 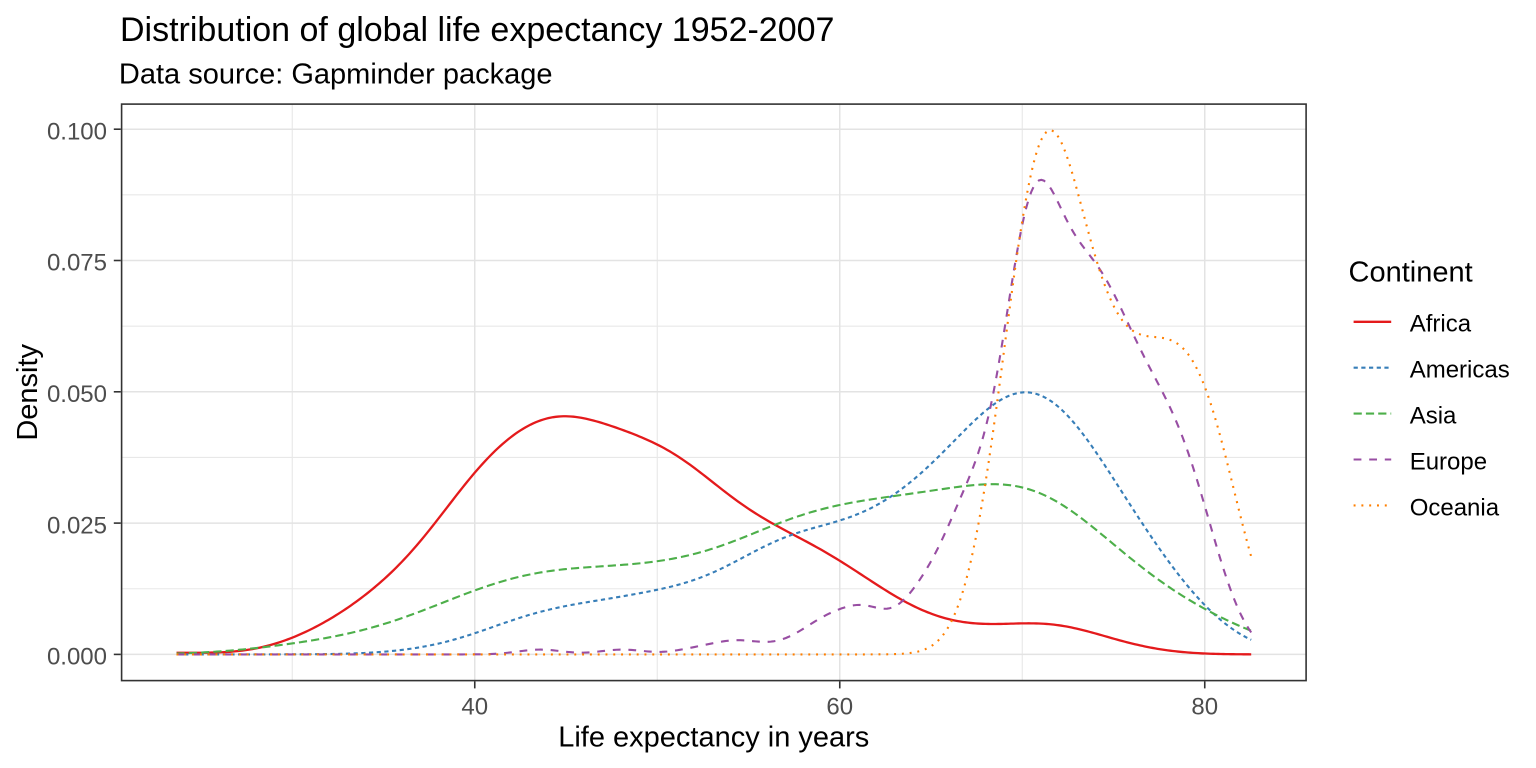 I want to click on svg-text: Density, so click(x=28, y=391).